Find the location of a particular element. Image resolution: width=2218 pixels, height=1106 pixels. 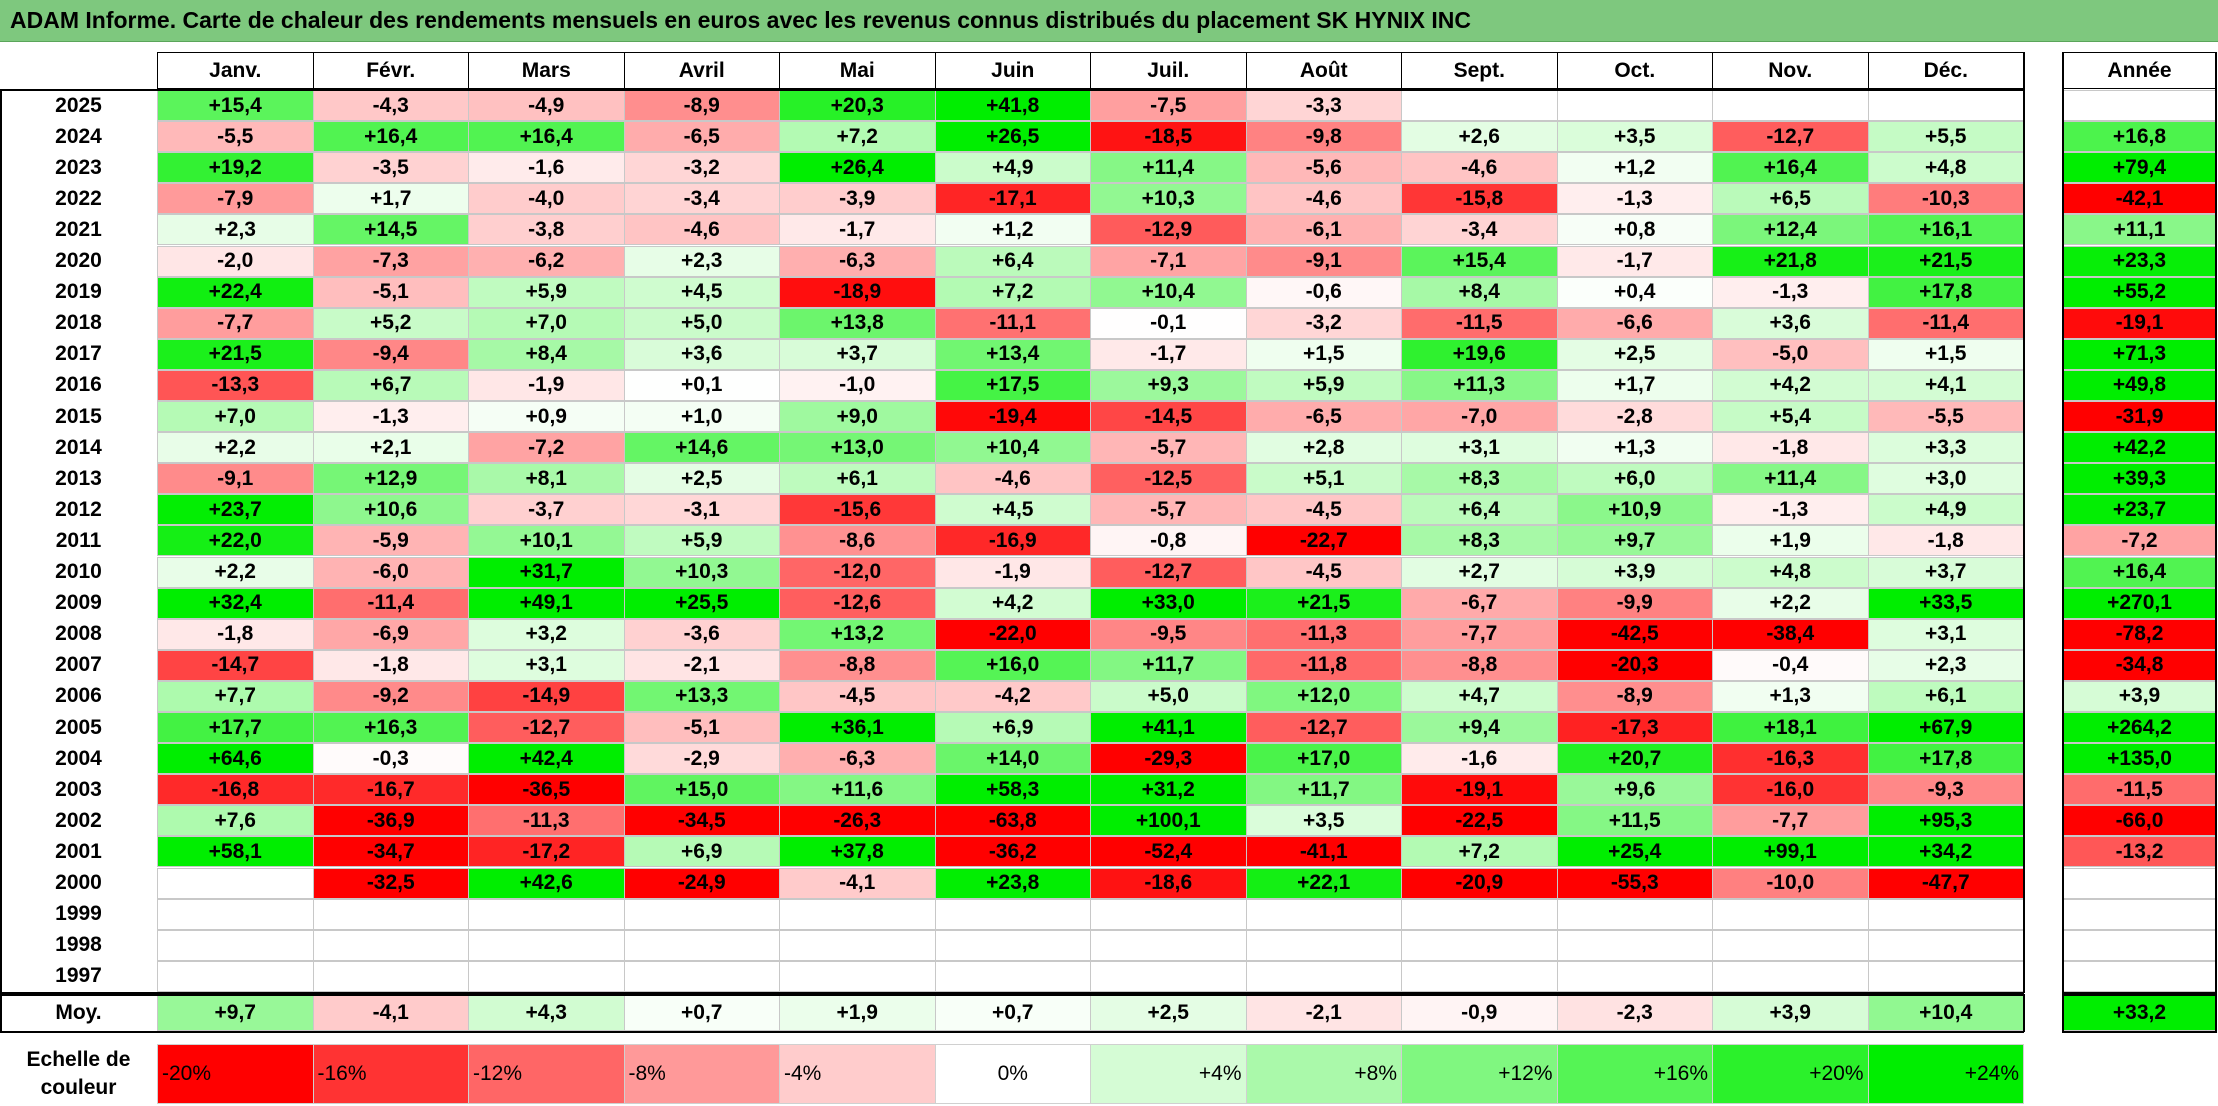

heatmap-cell: -24,9 is located at coordinates (701, 883).